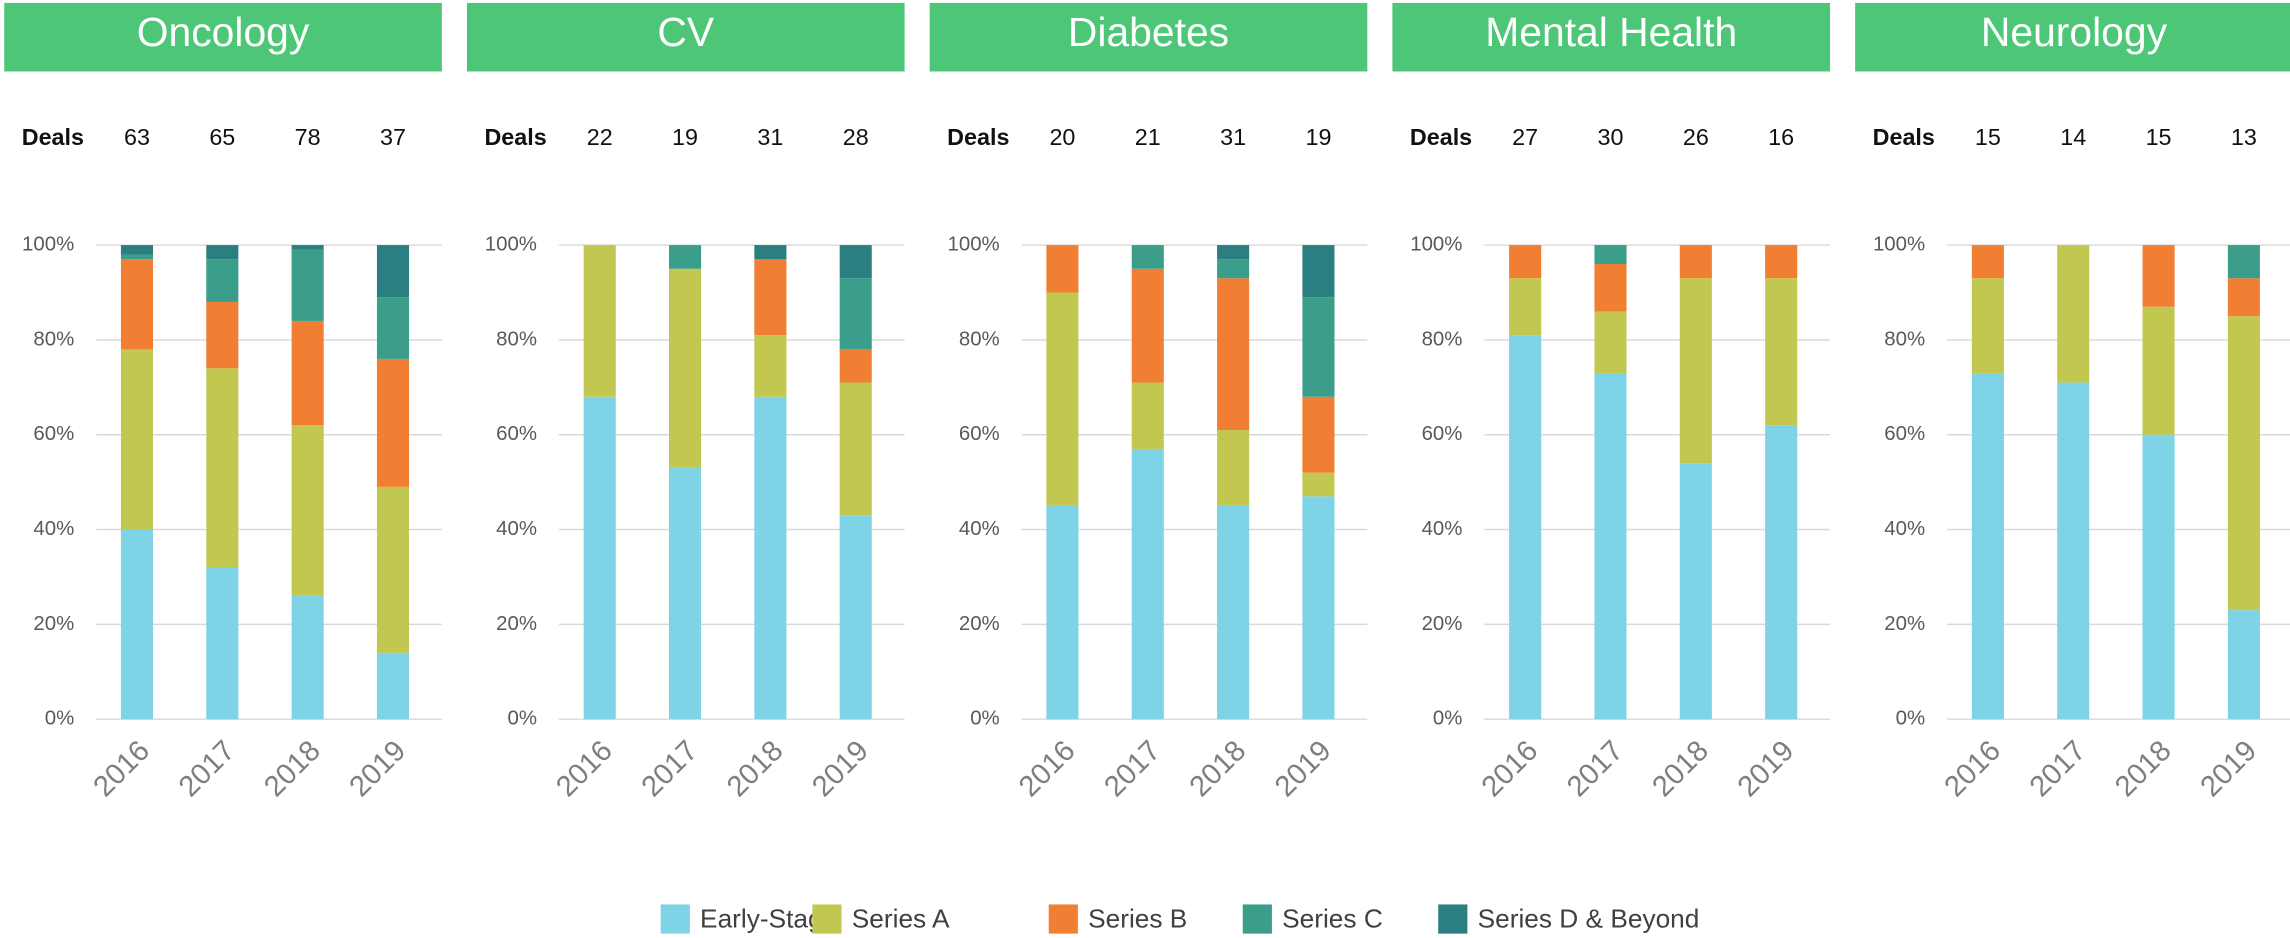  What do you see at coordinates (685, 32) in the screenshot?
I see `chart-title: CV` at bounding box center [685, 32].